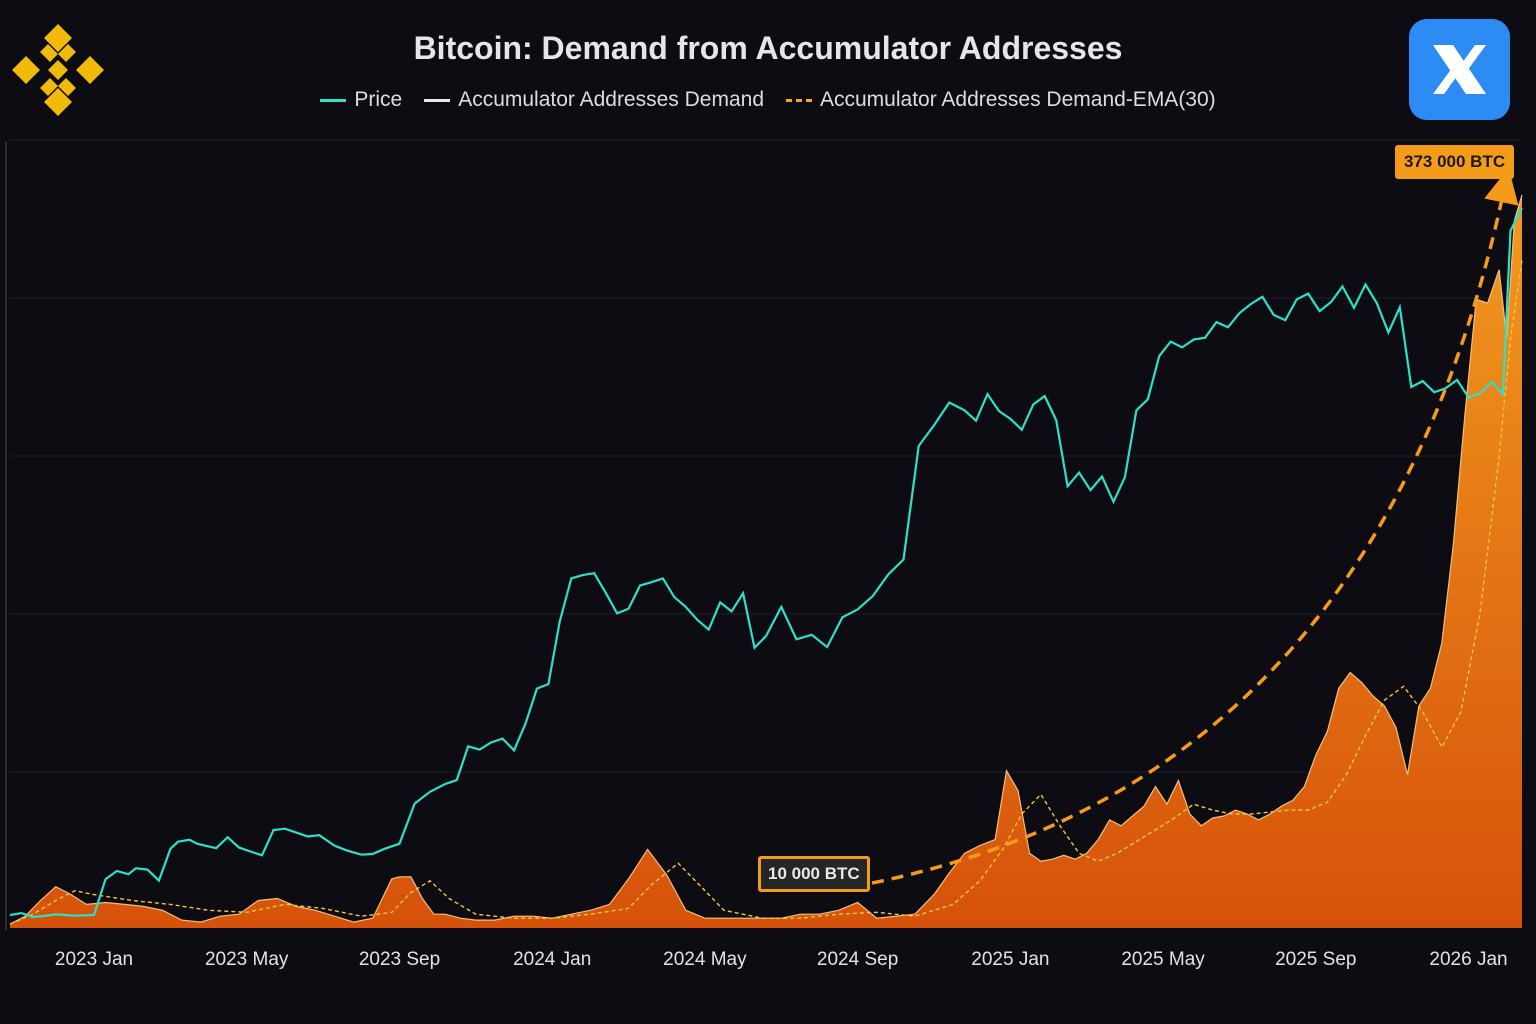  I want to click on x-tick-label: 2025 May, so click(1163, 959).